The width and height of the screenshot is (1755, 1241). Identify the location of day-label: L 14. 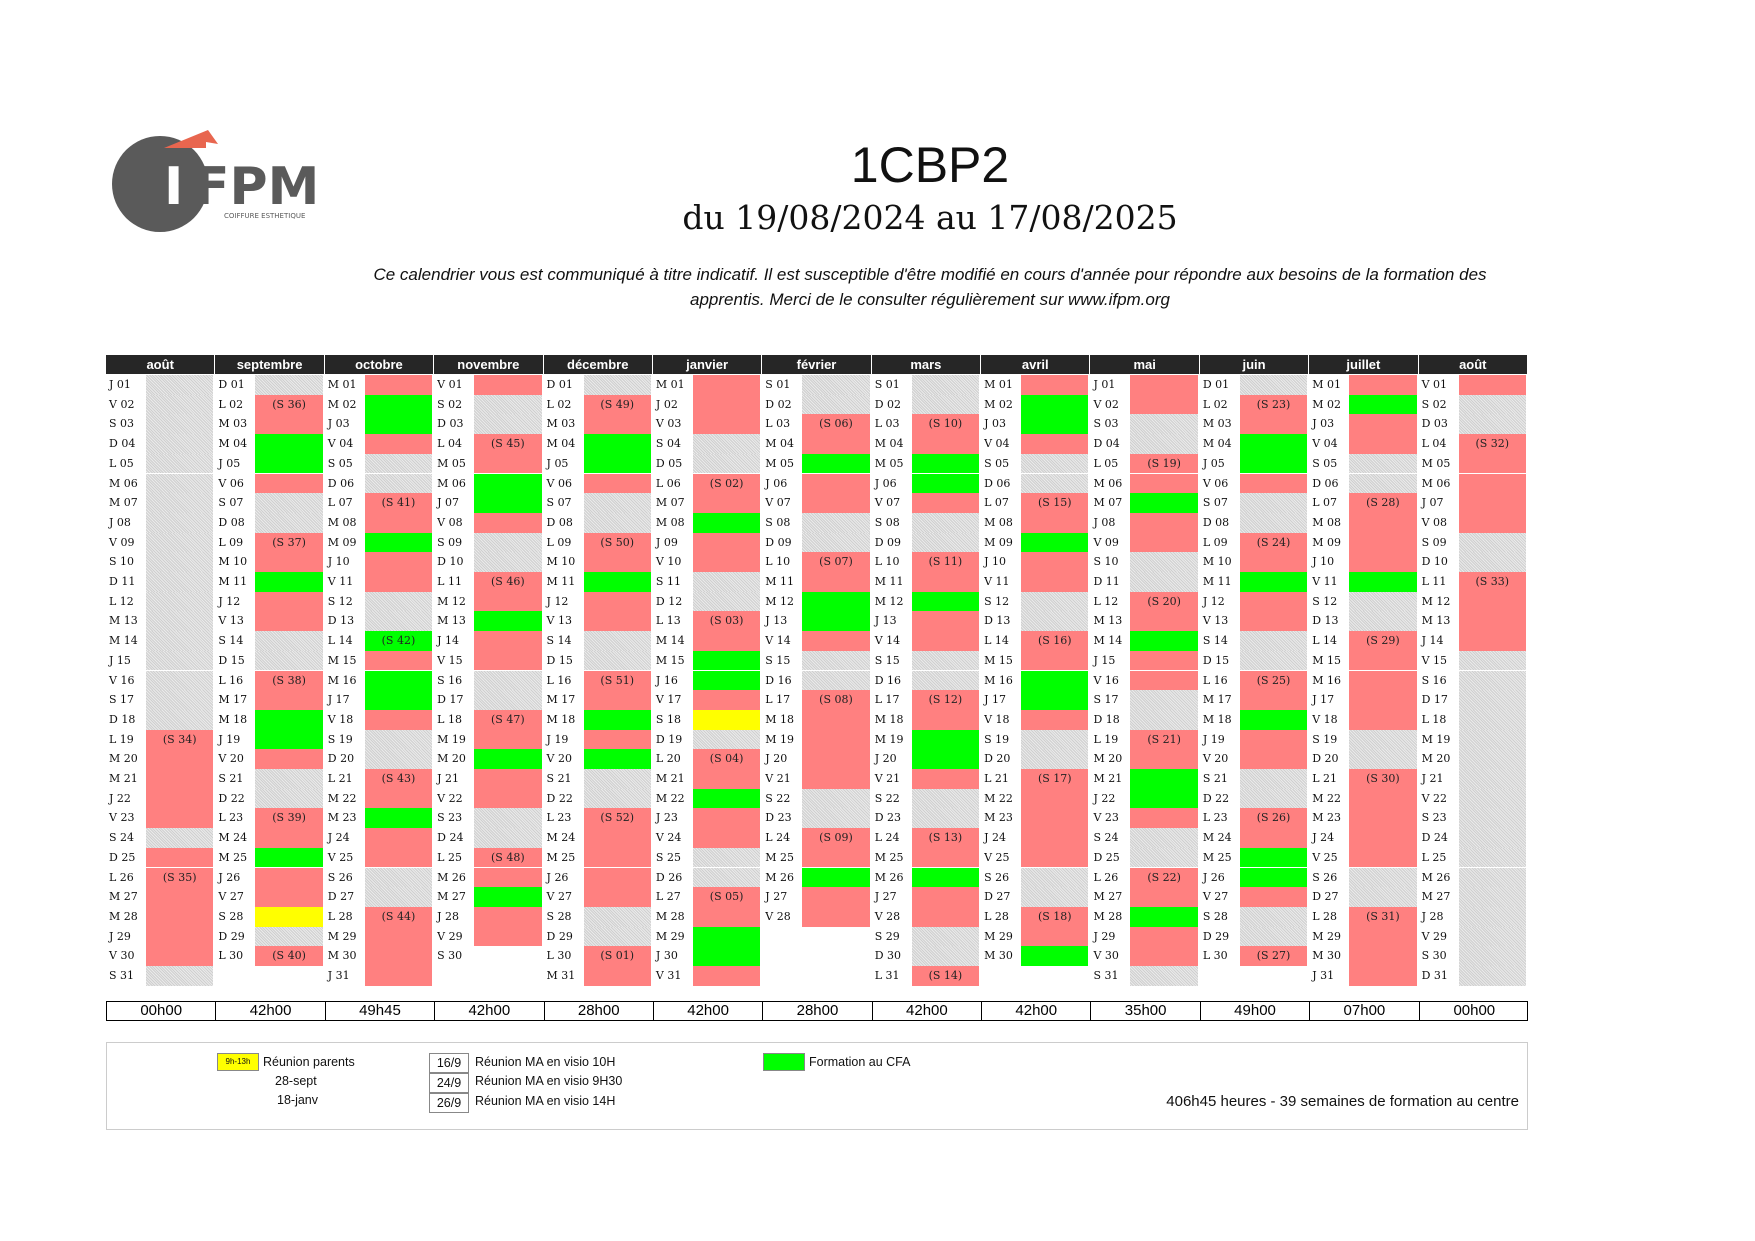
(340, 641).